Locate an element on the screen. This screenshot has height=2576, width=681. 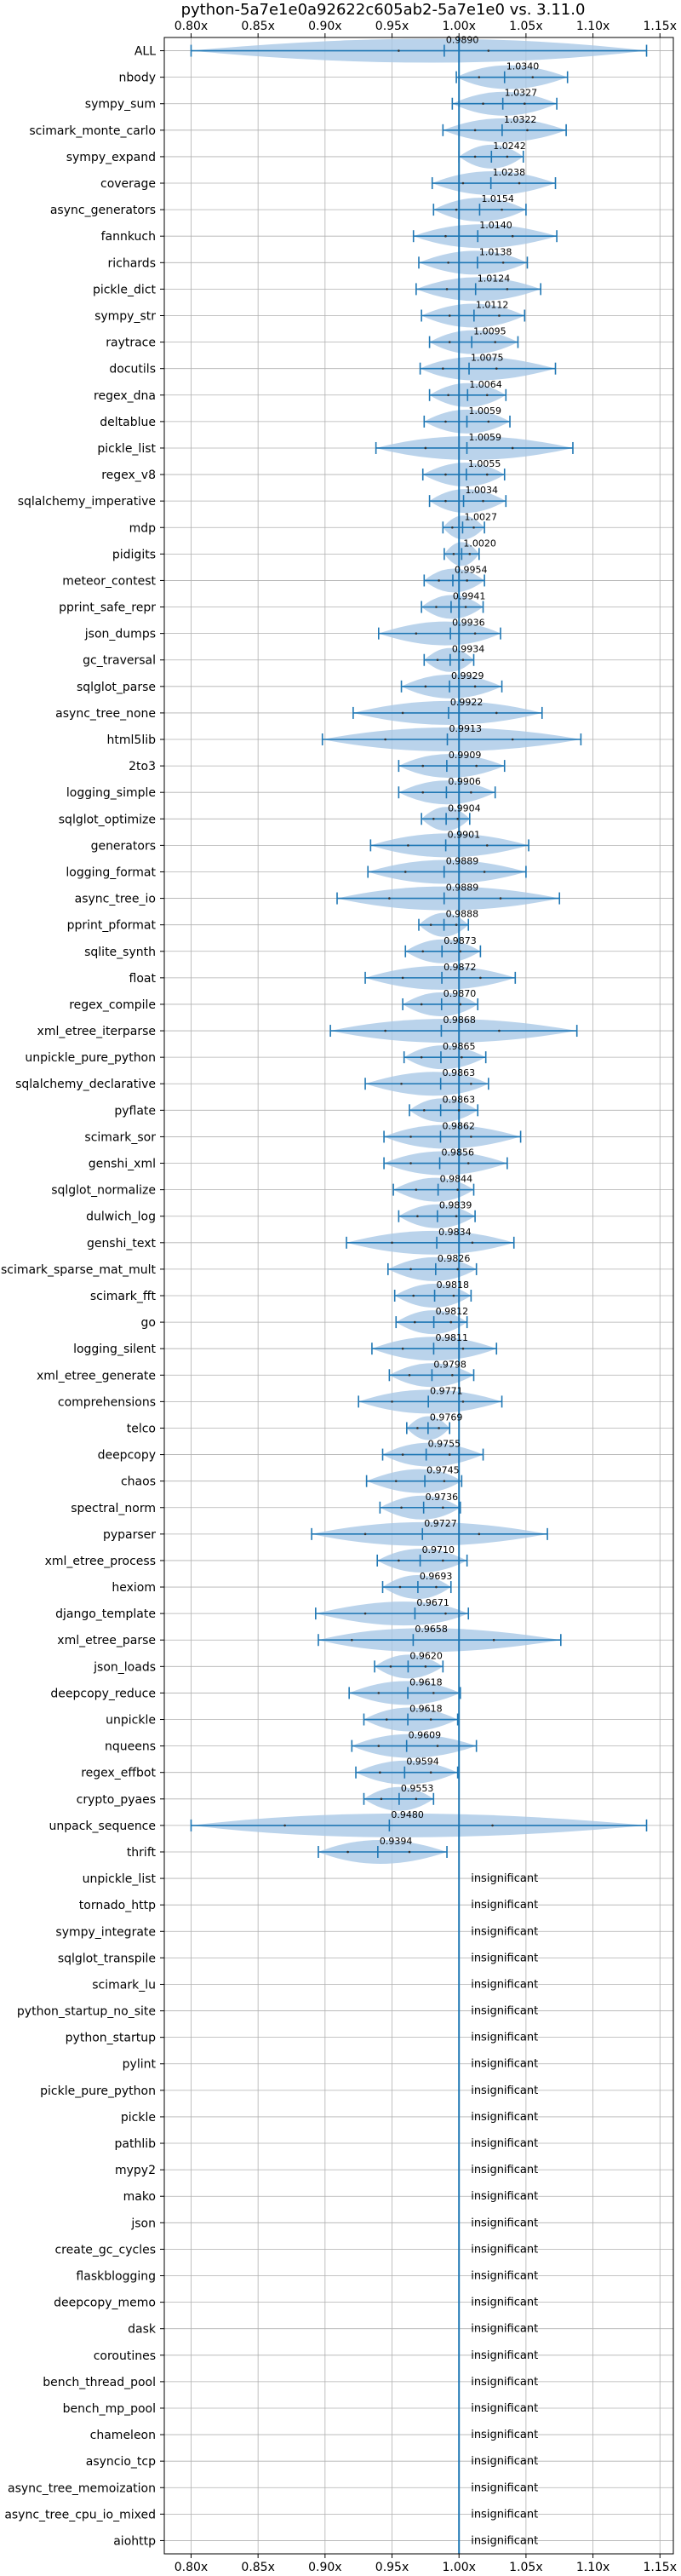
y-tick-label: pidigits is located at coordinates (134, 555).